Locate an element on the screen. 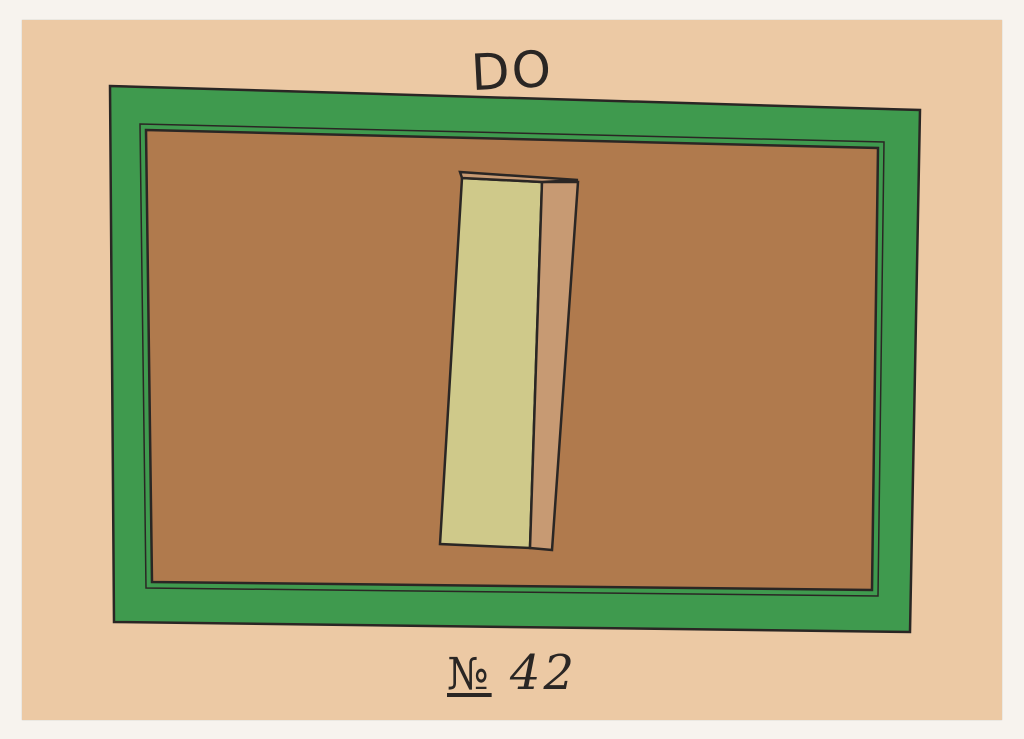 This screenshot has width=1024, height=739. number-prefix: № is located at coordinates (469, 674).